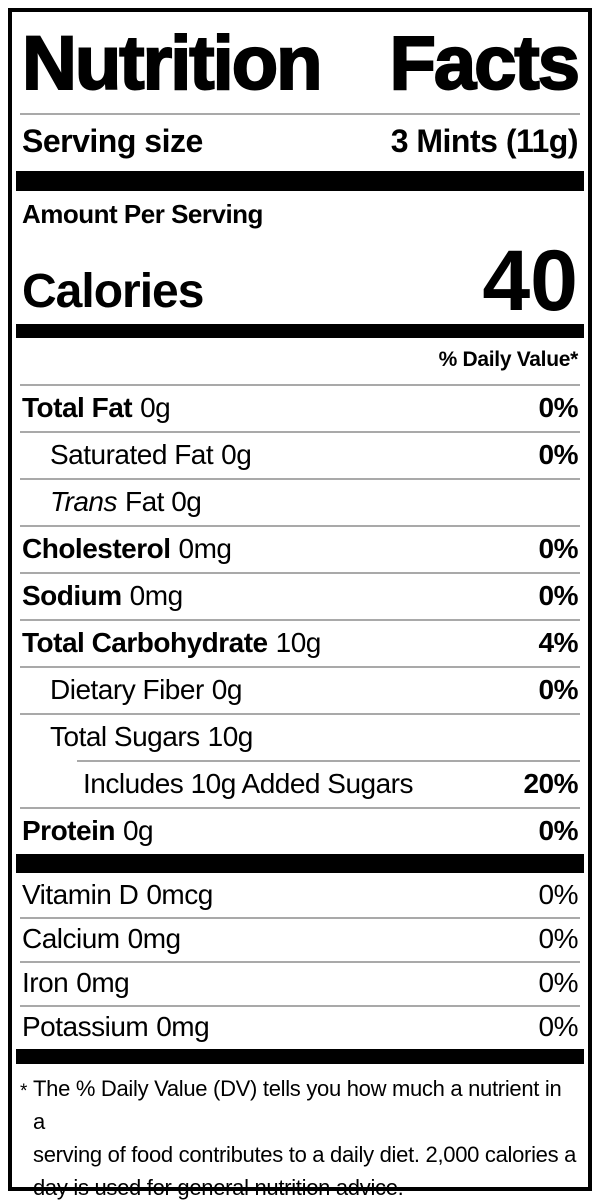 This screenshot has width=600, height=1204. I want to click on nutrient-name: Vitamin D, so click(80, 894).